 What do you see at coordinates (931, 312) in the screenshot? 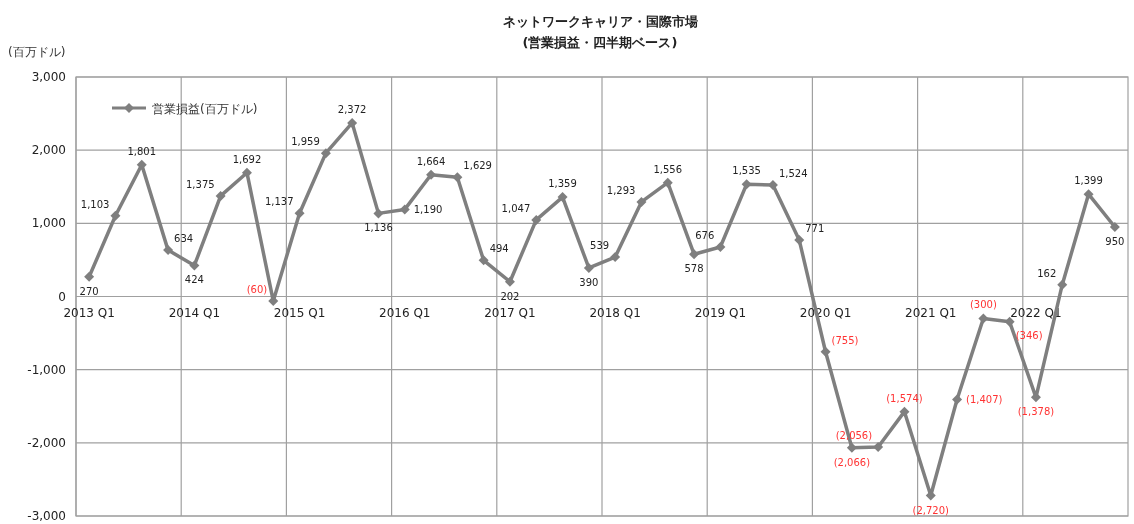
I see `x-tick-label: 2021 Q1` at bounding box center [931, 312].